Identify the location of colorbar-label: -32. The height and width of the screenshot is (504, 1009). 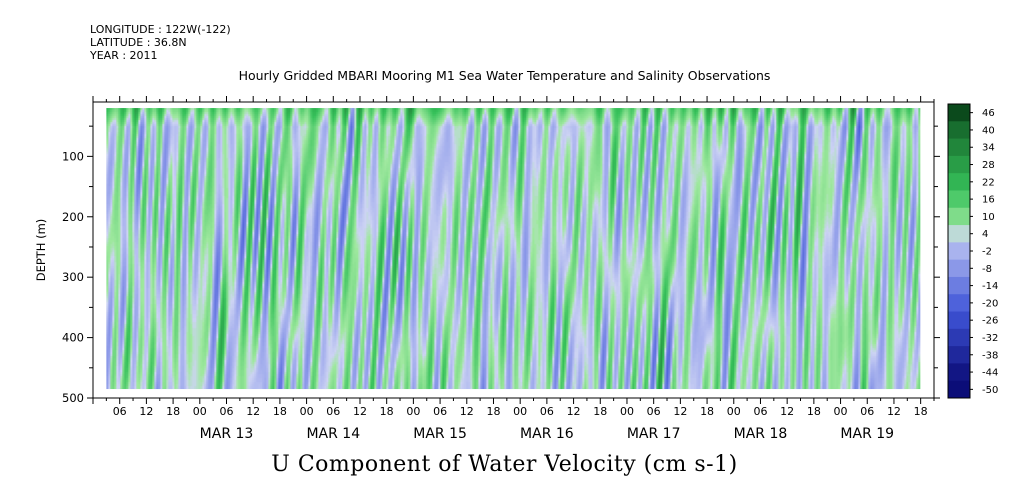
(990, 338).